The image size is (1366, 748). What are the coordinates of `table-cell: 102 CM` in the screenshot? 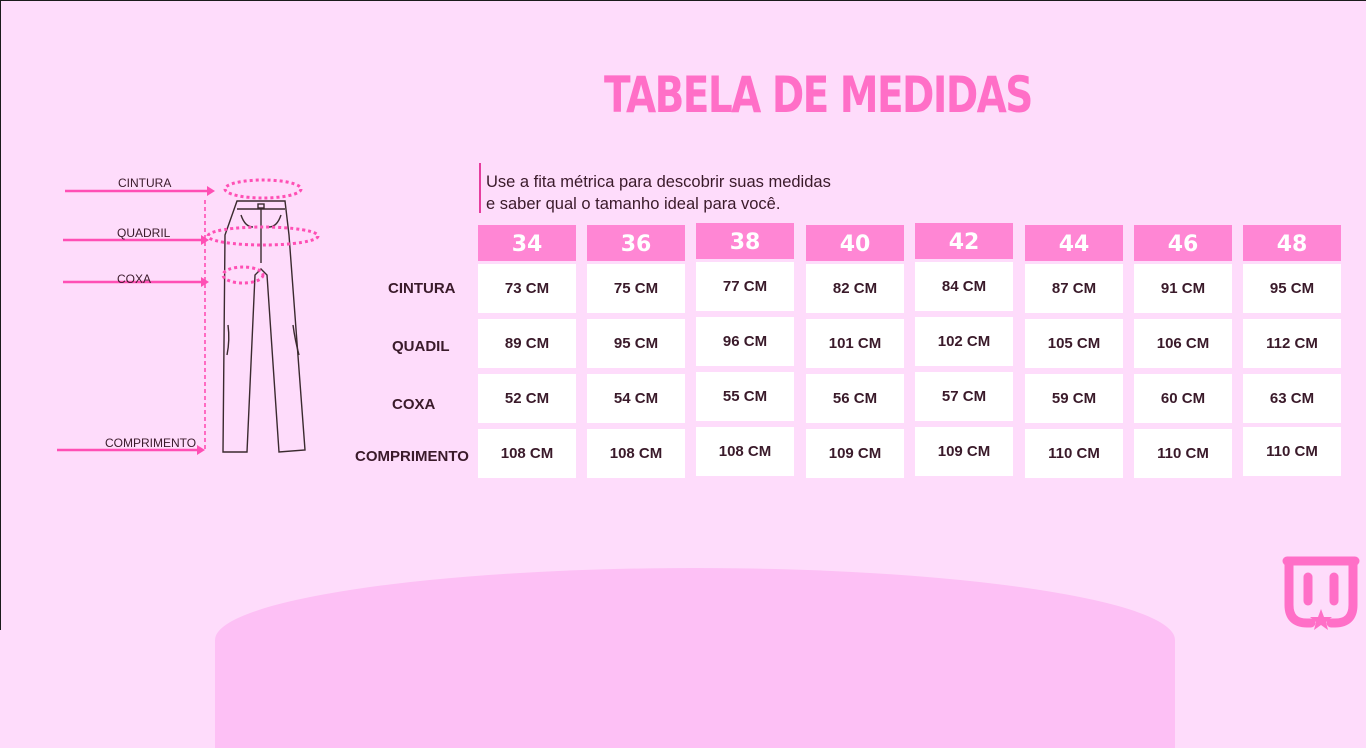 It's located at (964, 341).